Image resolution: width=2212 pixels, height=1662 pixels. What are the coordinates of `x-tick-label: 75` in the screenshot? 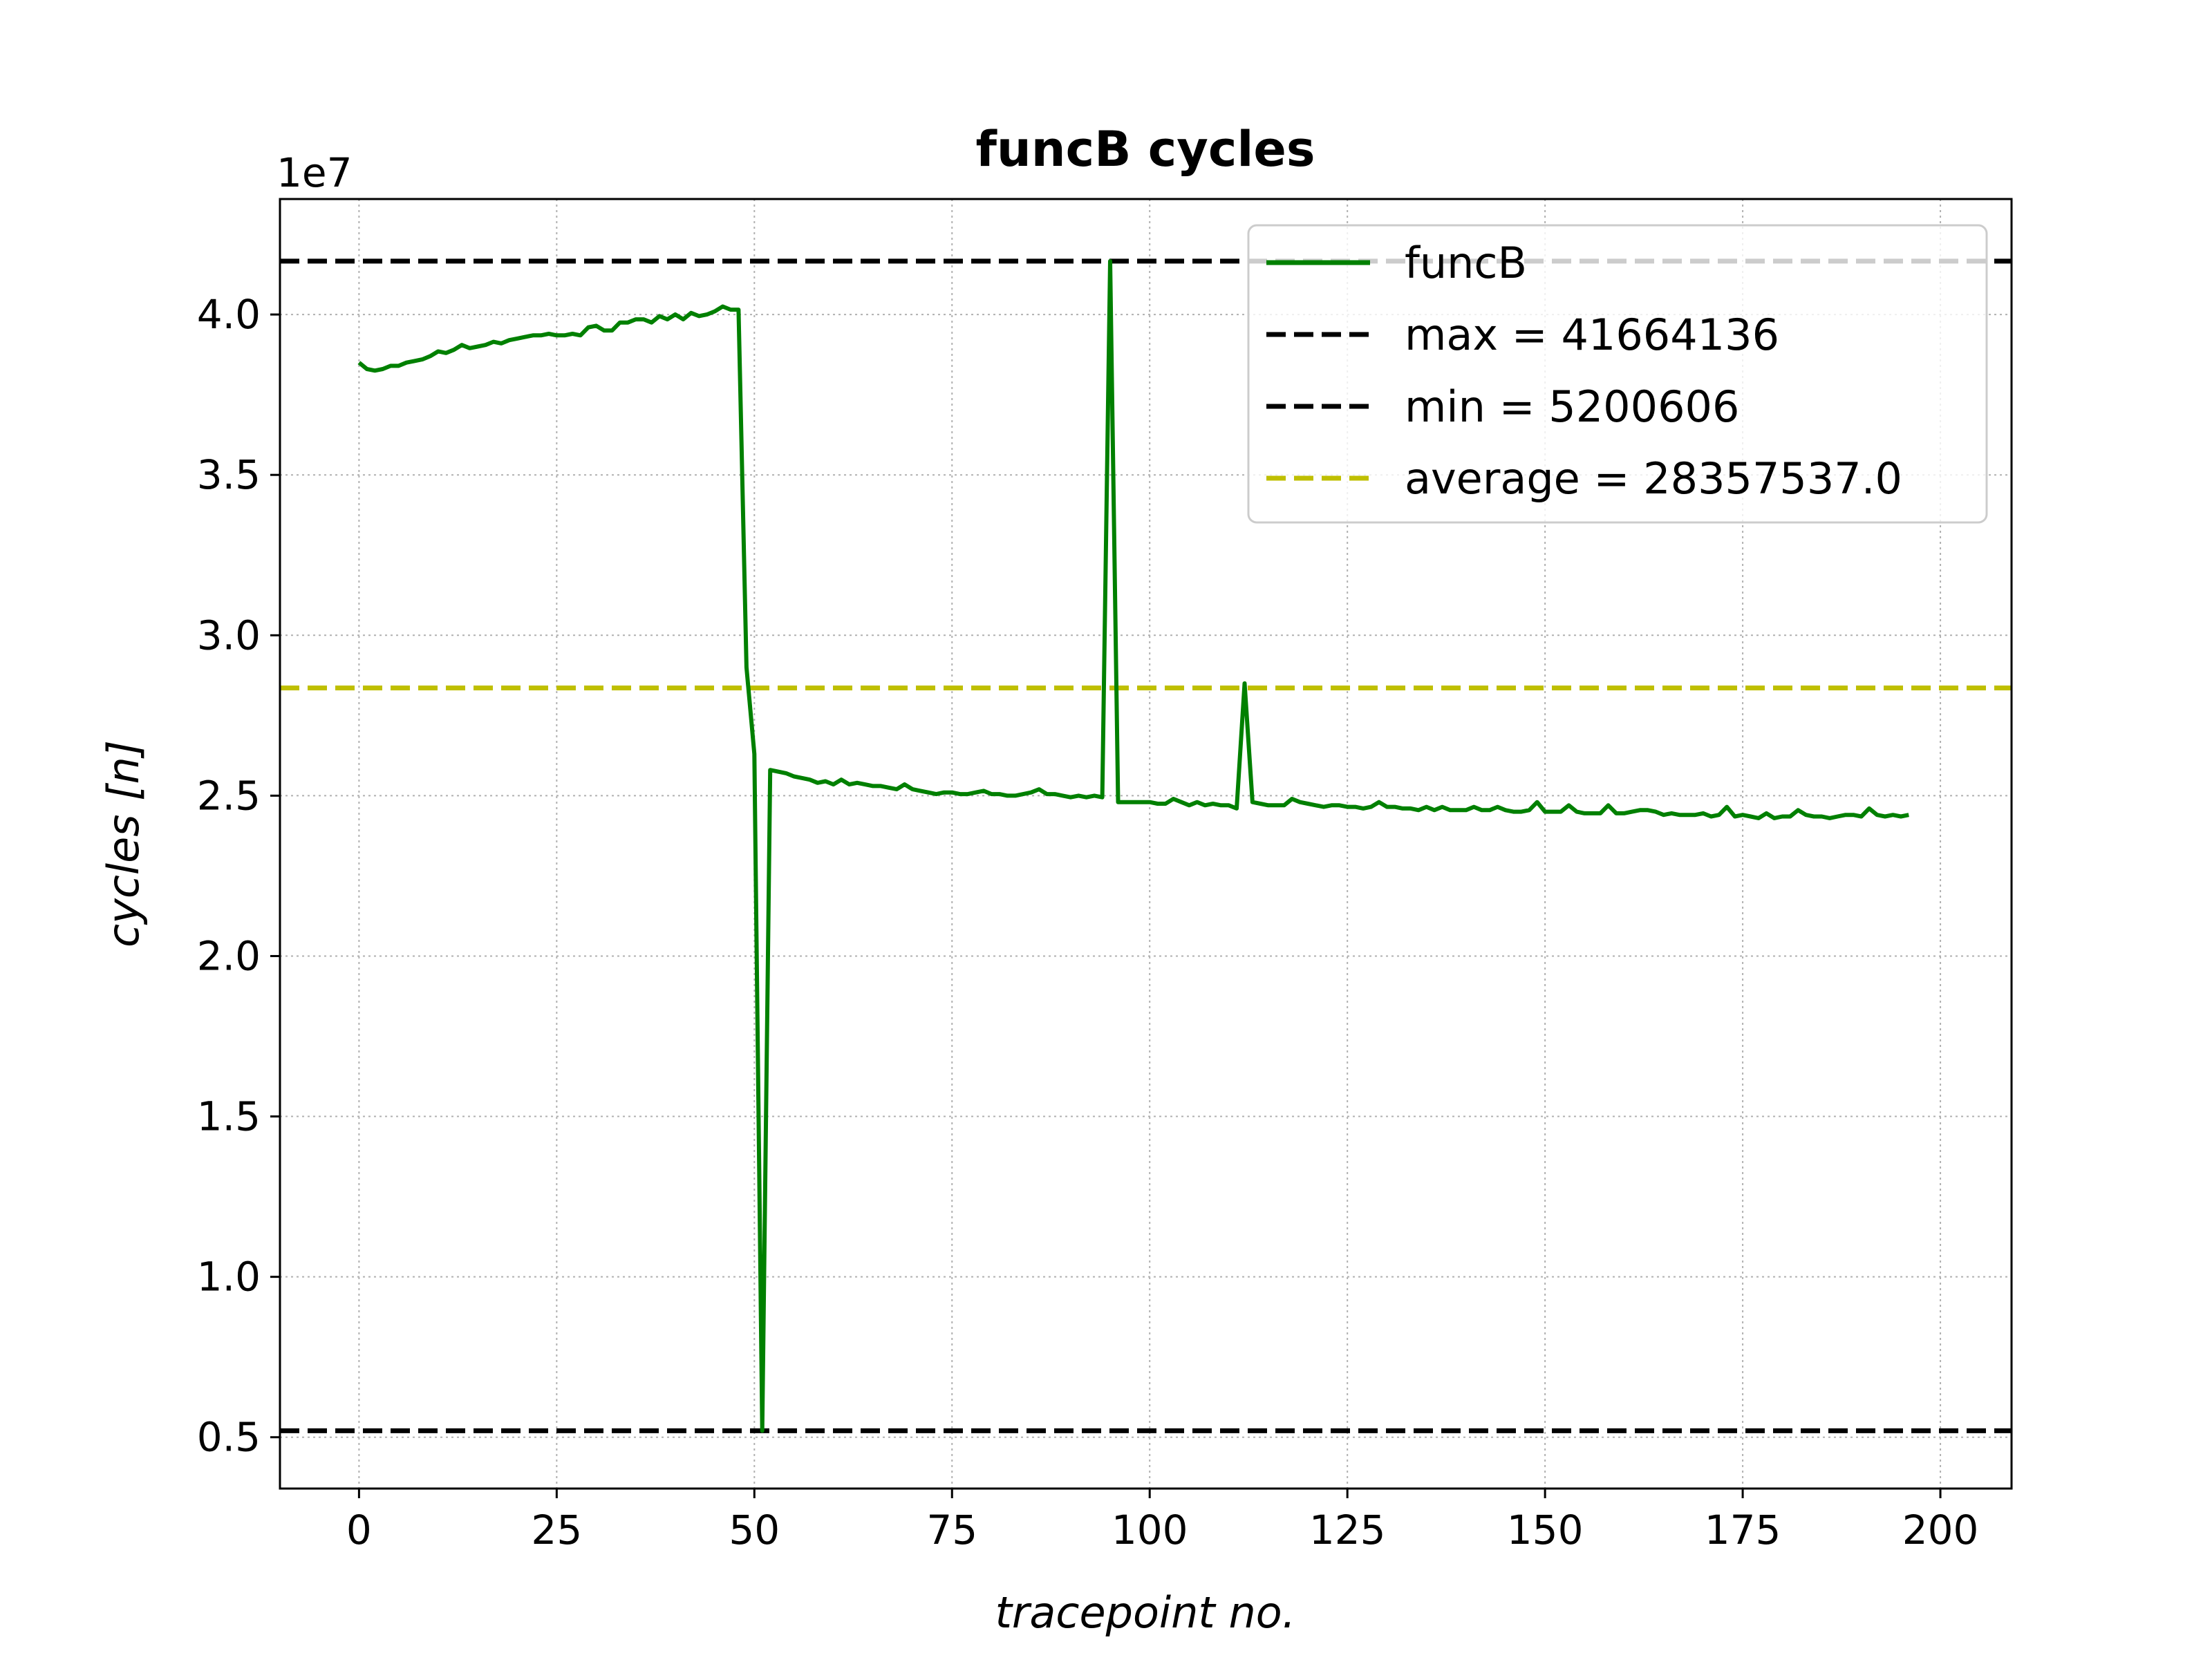 It's located at (951, 1531).